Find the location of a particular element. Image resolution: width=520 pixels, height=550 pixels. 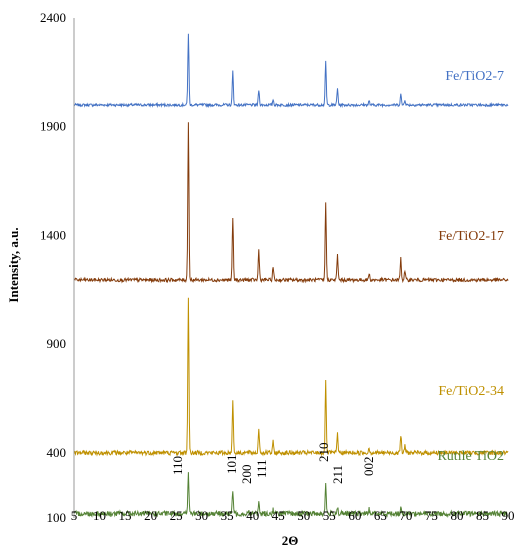

y-tick-label: 400 is located at coordinates (57, 452).